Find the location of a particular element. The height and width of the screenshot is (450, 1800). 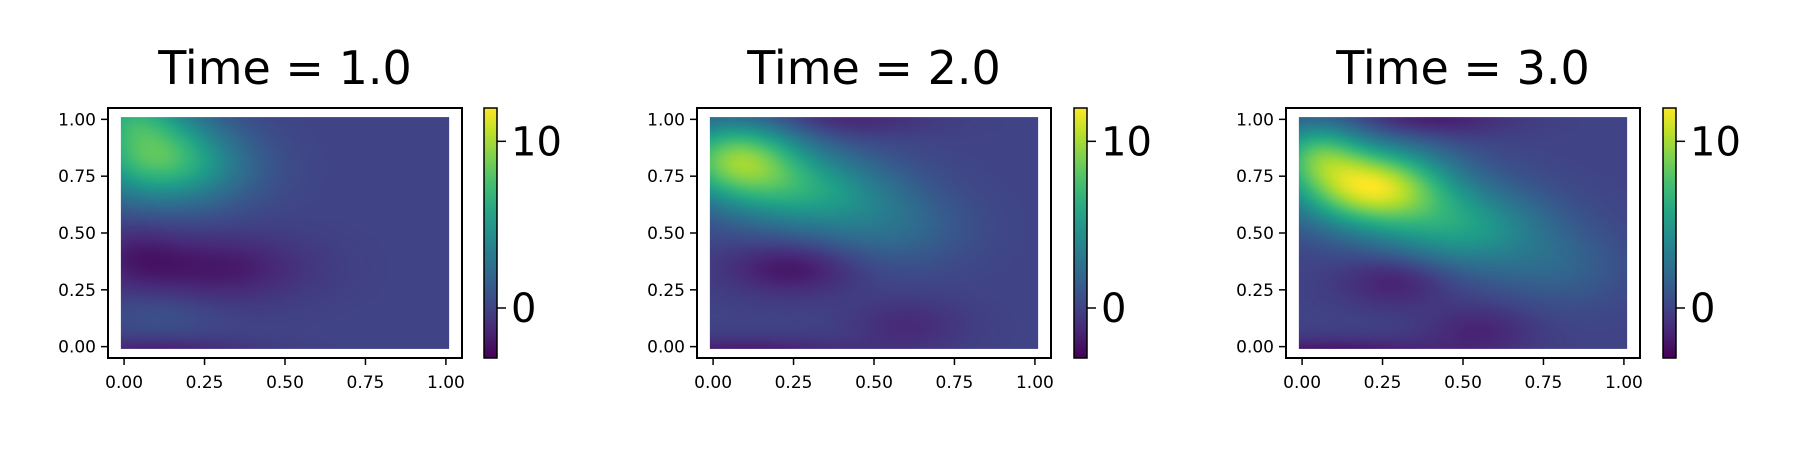

chart-title: Time = 1.0 is located at coordinates (284, 68).